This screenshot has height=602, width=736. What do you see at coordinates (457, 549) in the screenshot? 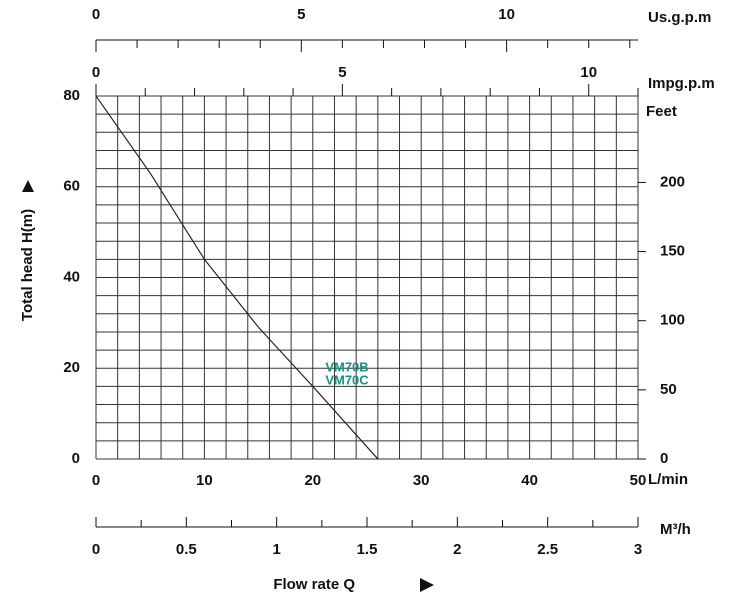
I see `bottom-tick-label: 2` at bounding box center [457, 549].